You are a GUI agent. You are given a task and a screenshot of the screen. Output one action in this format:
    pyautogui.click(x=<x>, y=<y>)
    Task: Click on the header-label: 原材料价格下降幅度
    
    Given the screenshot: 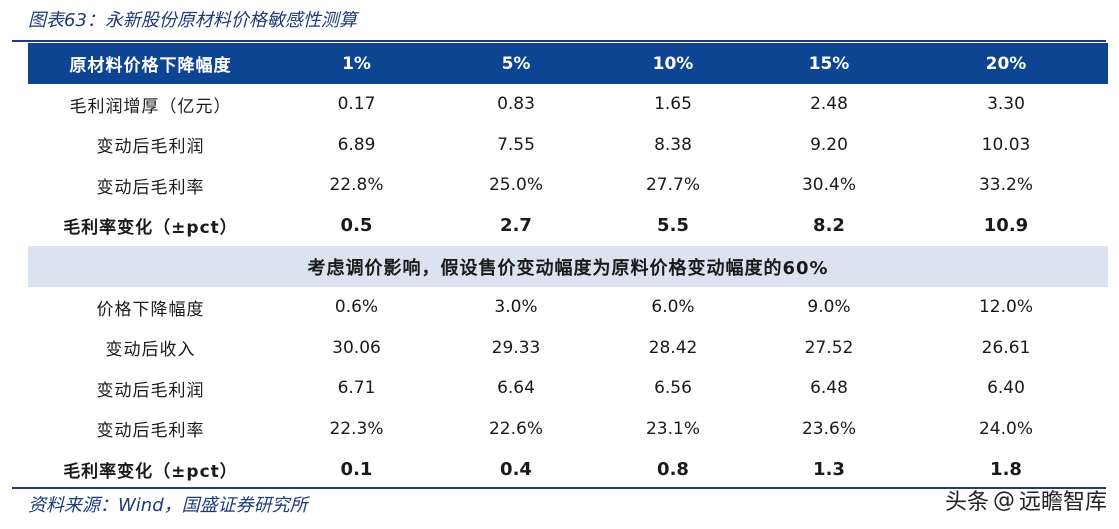 What is the action you would take?
    pyautogui.click(x=150, y=63)
    